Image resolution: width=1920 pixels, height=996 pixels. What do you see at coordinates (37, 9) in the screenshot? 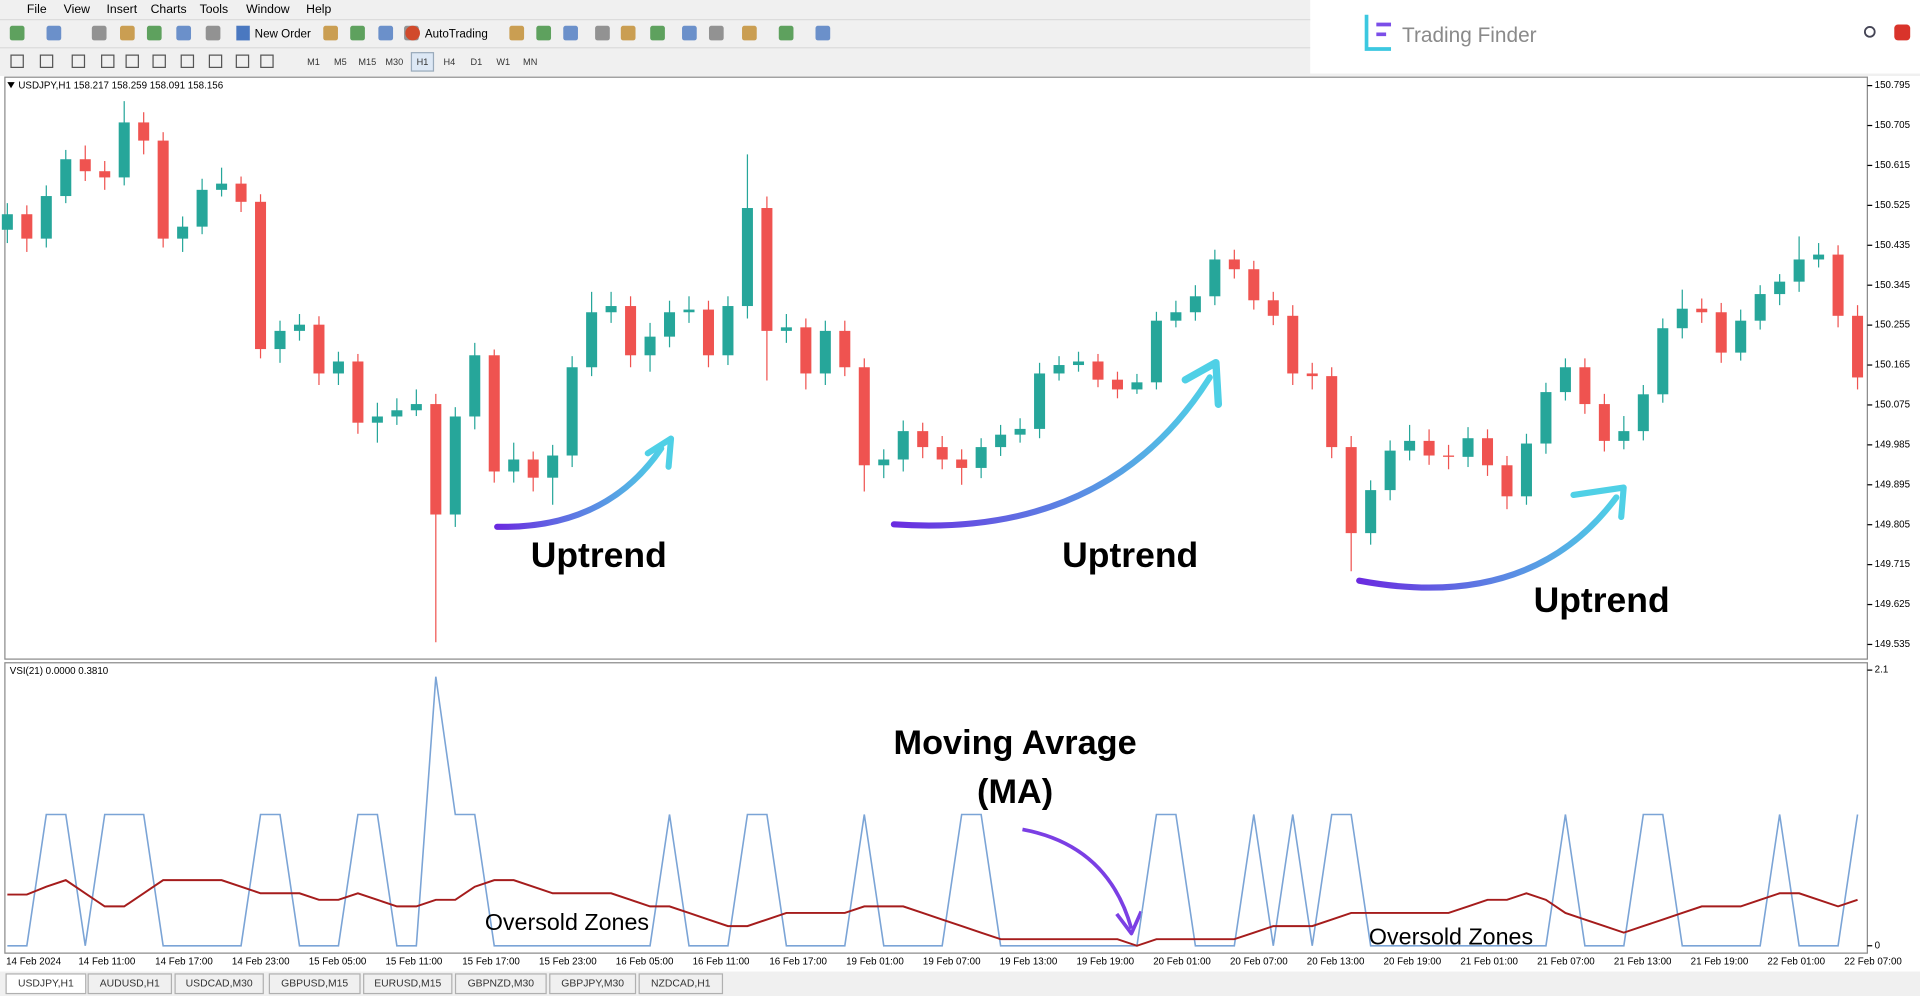
I see `menu-item: File` at bounding box center [37, 9].